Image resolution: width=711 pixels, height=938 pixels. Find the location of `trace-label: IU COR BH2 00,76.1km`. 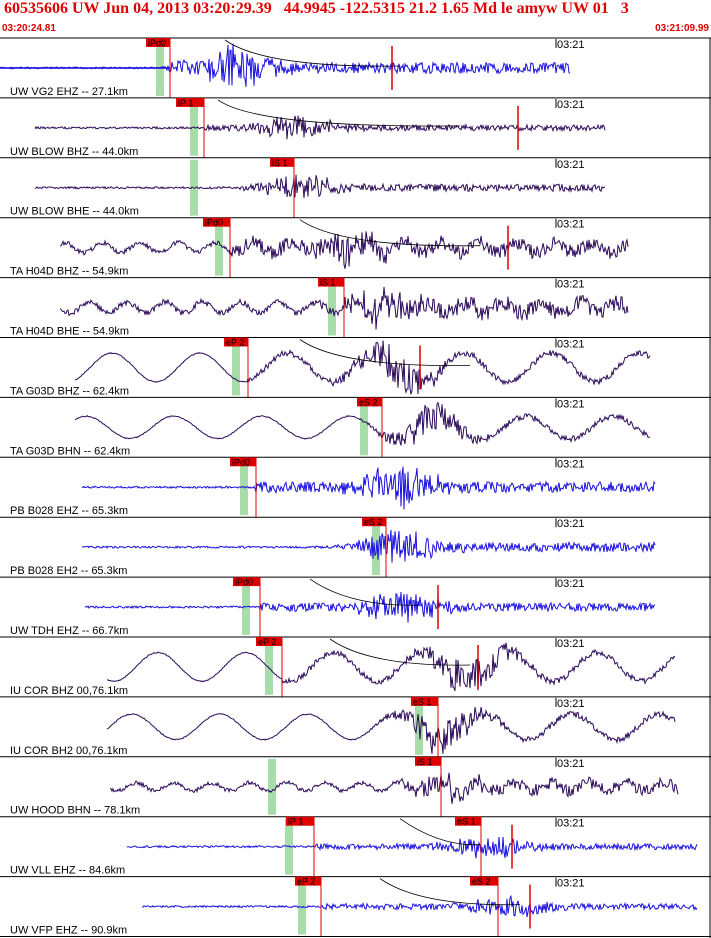

trace-label: IU COR BH2 00,76.1km is located at coordinates (68, 751).